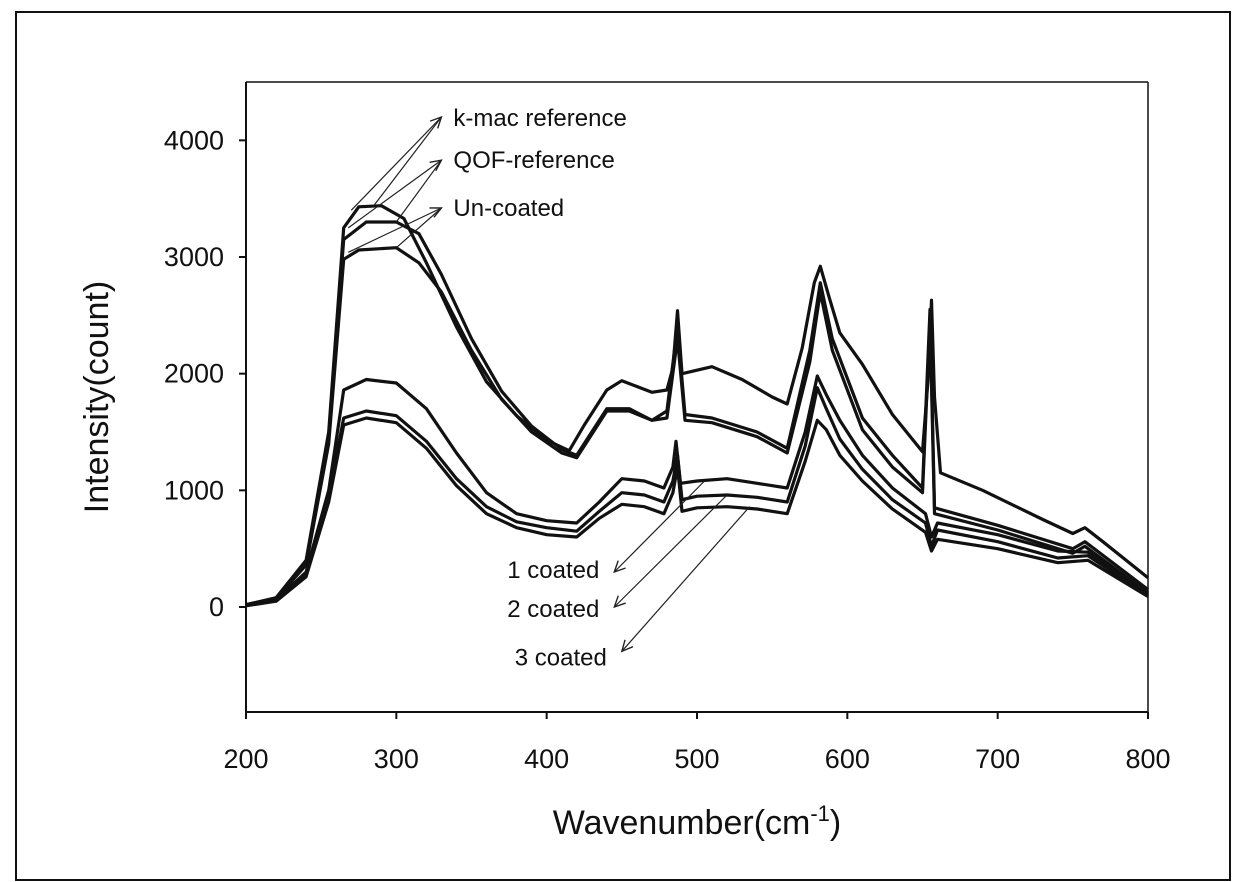 The height and width of the screenshot is (882, 1244). Describe the element at coordinates (216, 607) in the screenshot. I see `y-tick-label: 0` at that location.